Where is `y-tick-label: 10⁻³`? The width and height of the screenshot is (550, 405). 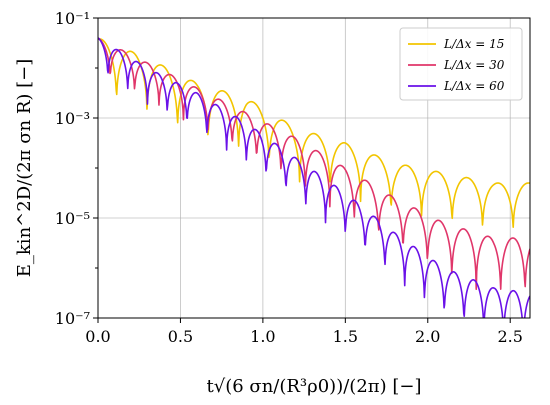 y-tick-label: 10⁻³ is located at coordinates (72, 118).